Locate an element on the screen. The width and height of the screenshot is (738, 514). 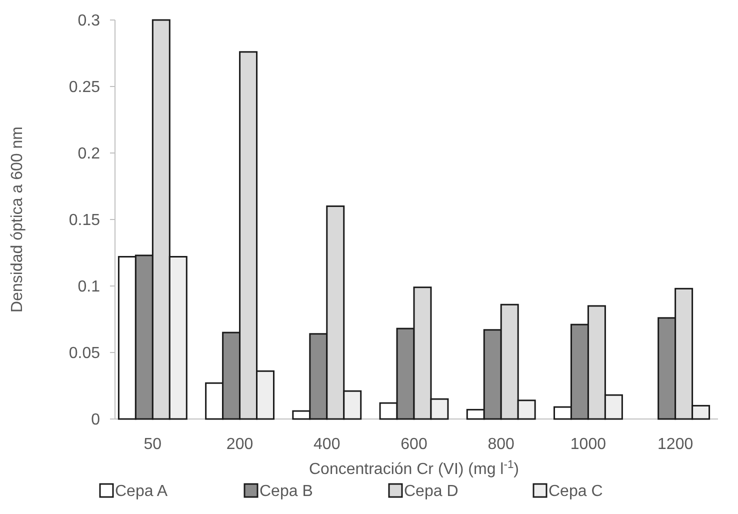
x-tick-label: 400 is located at coordinates (327, 444).